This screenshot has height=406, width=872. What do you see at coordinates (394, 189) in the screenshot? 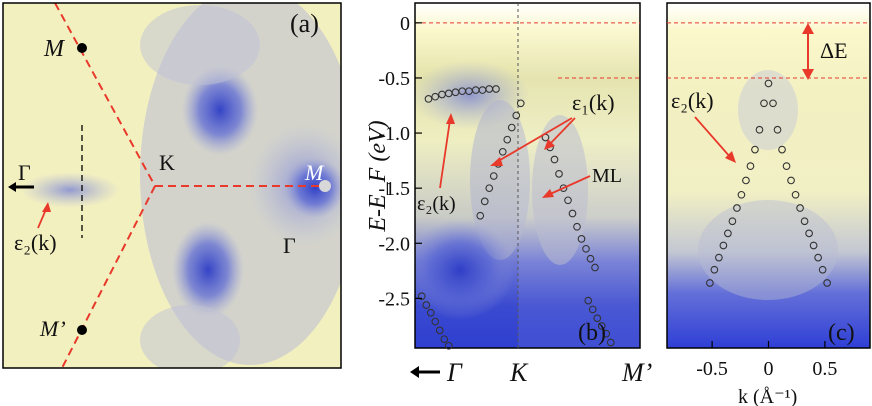
I see `y-tick-label: -1.5` at bounding box center [394, 189].